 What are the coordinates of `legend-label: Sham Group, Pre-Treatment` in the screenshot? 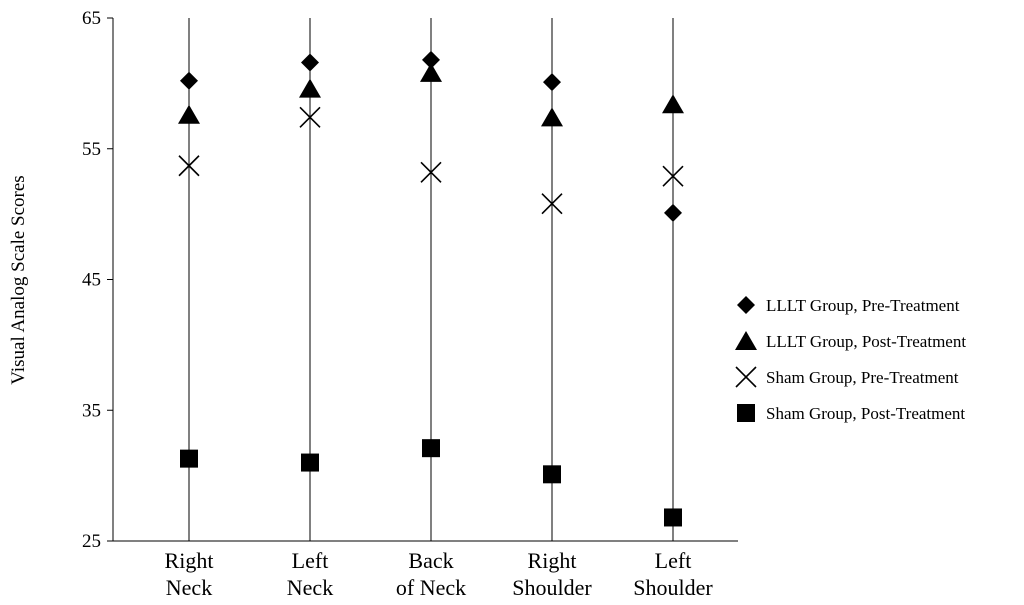 It's located at (862, 377).